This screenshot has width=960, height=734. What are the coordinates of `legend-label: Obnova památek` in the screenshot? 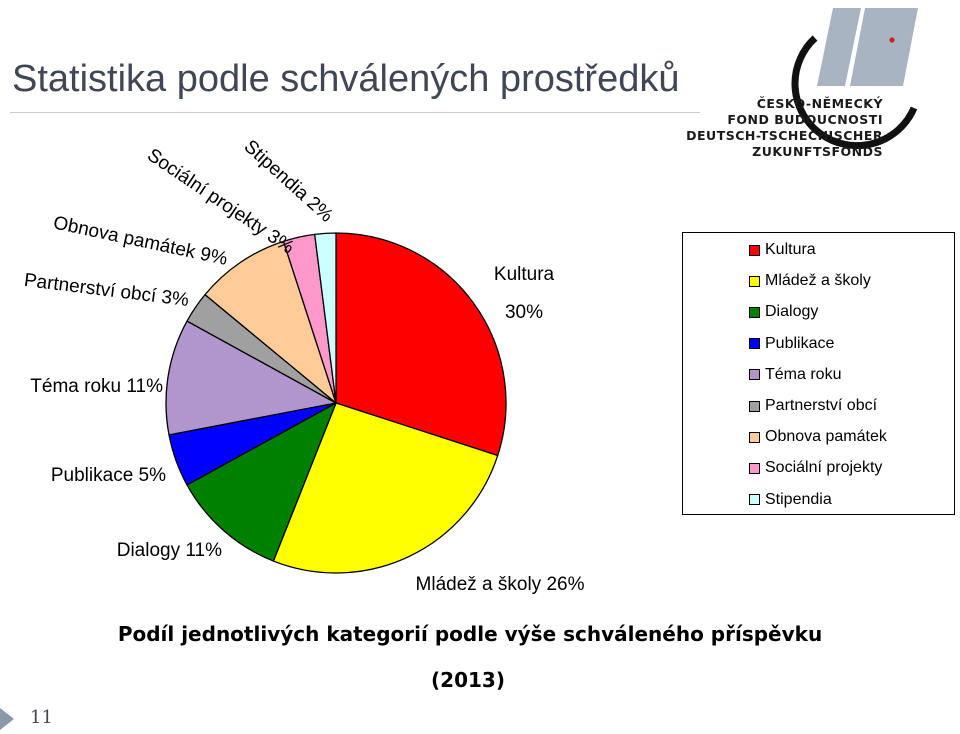 It's located at (826, 437).